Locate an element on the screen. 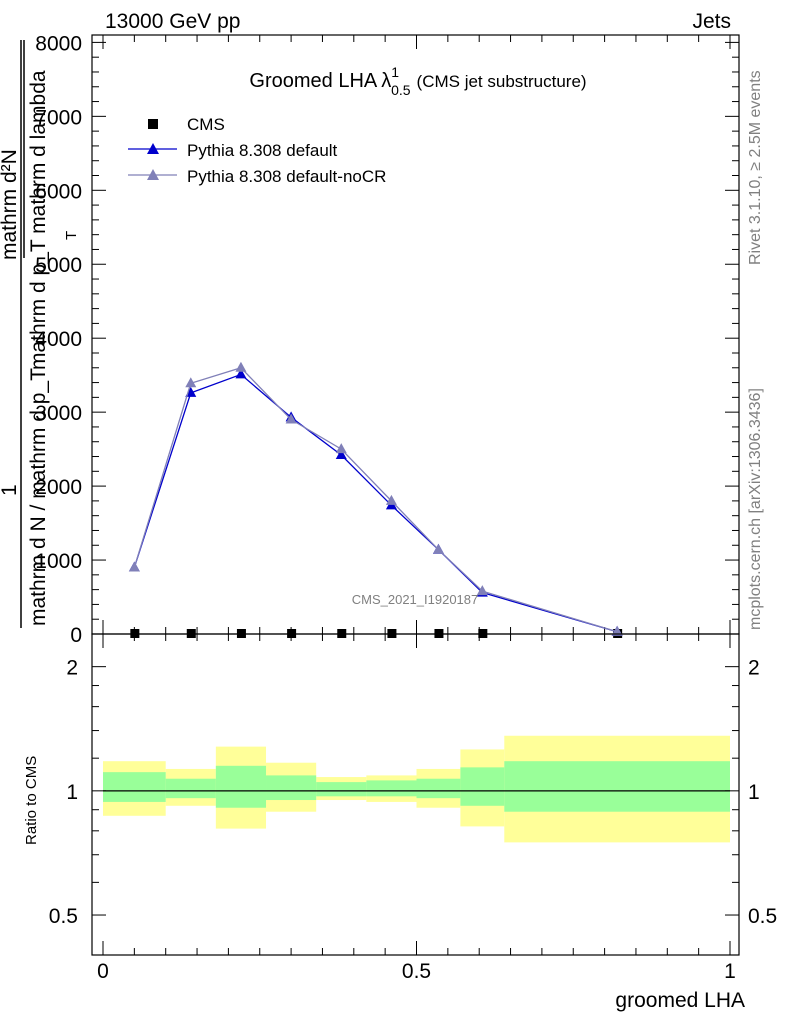  y-axis-title-top-den: mathrm d p_T mathrm d lambda is located at coordinates (38, 220).